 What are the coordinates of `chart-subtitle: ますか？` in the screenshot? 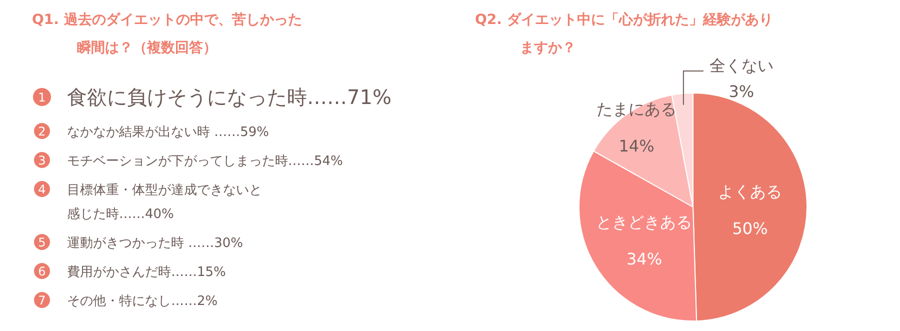 It's located at (548, 48).